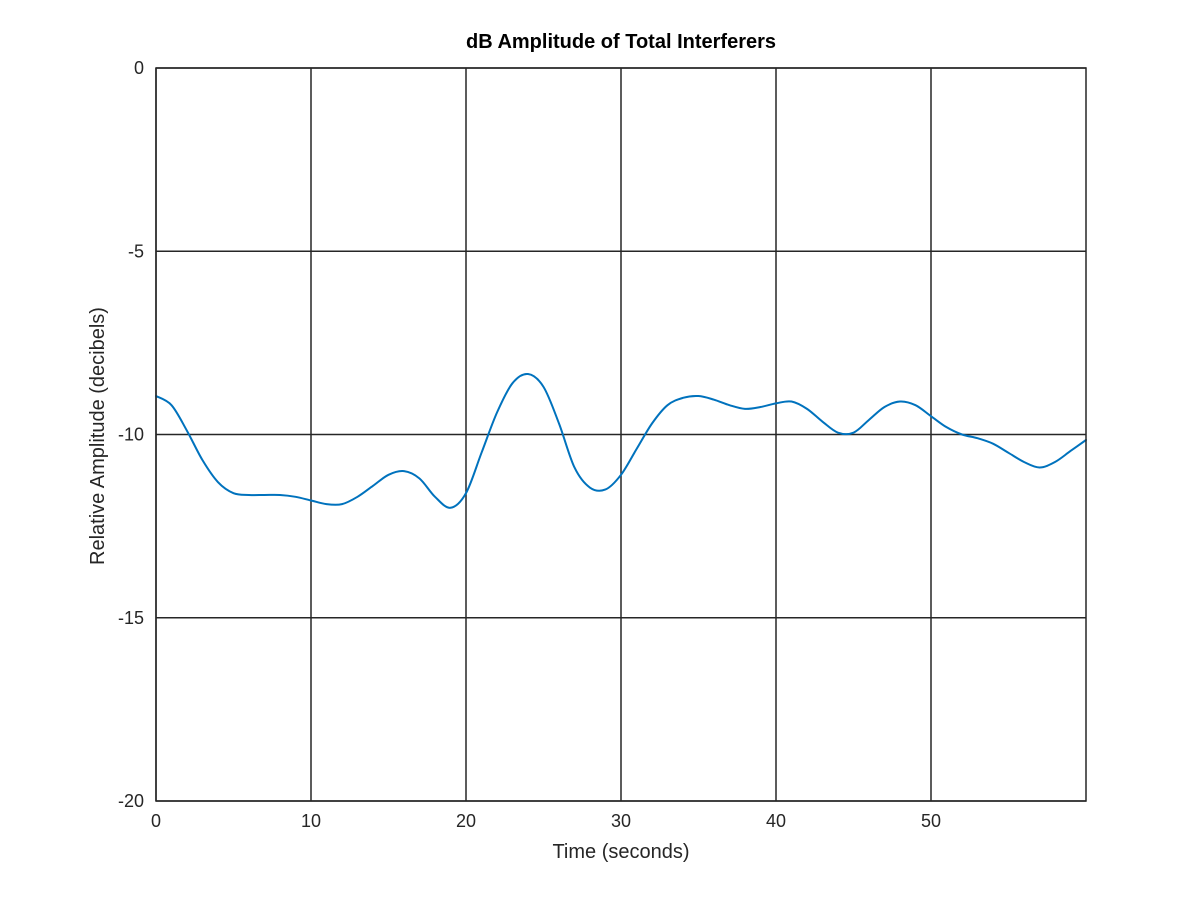 Image resolution: width=1200 pixels, height=900 pixels. Describe the element at coordinates (131, 618) in the screenshot. I see `y-tick-label: -15` at that location.